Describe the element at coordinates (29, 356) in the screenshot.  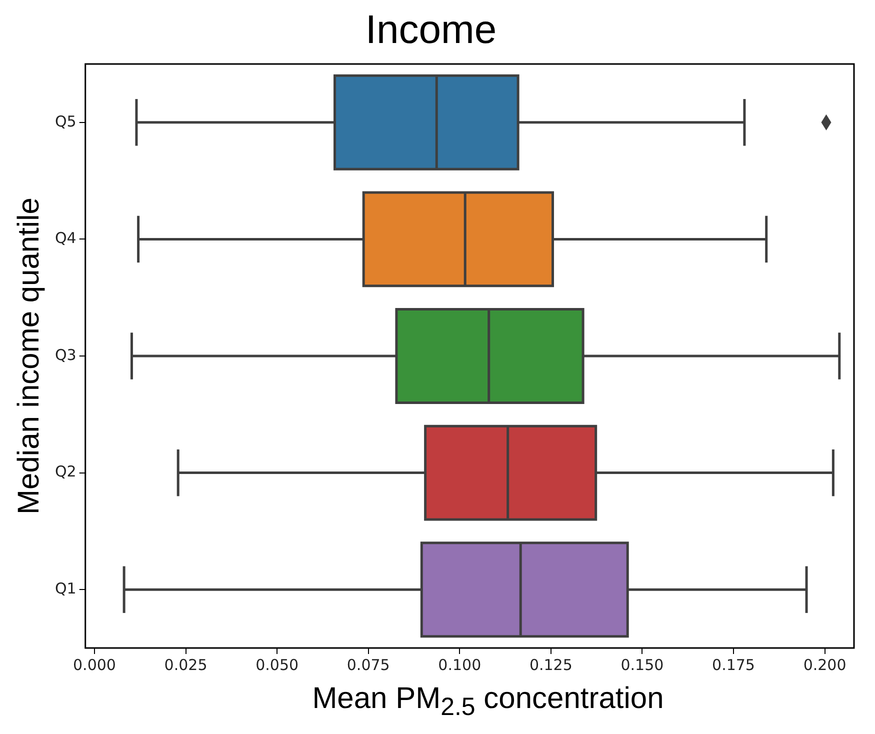
I see `y-axis-title: Median income quantile` at that location.